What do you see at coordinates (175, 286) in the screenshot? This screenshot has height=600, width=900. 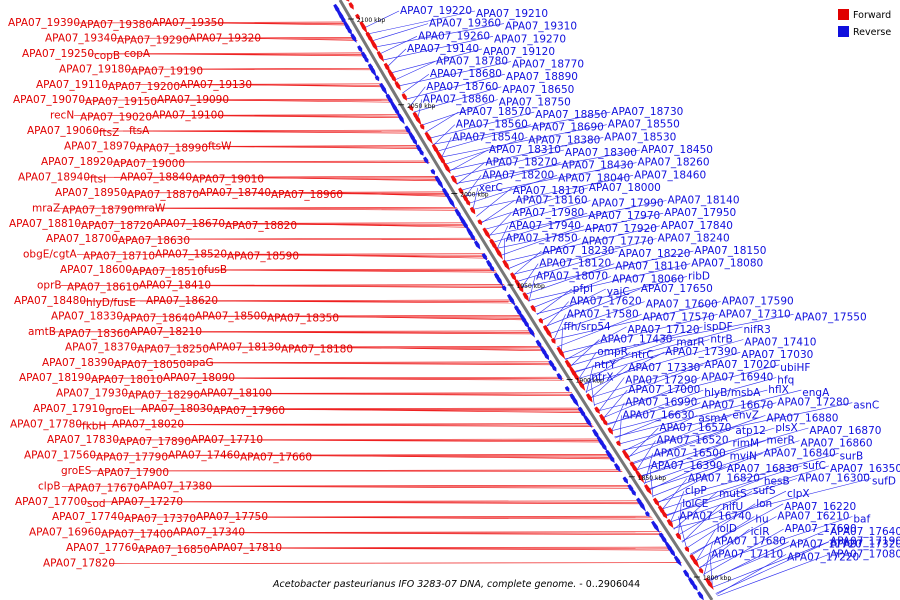 I see `forward-gene-label-apa07-18410: APA07_18410` at bounding box center [175, 286].